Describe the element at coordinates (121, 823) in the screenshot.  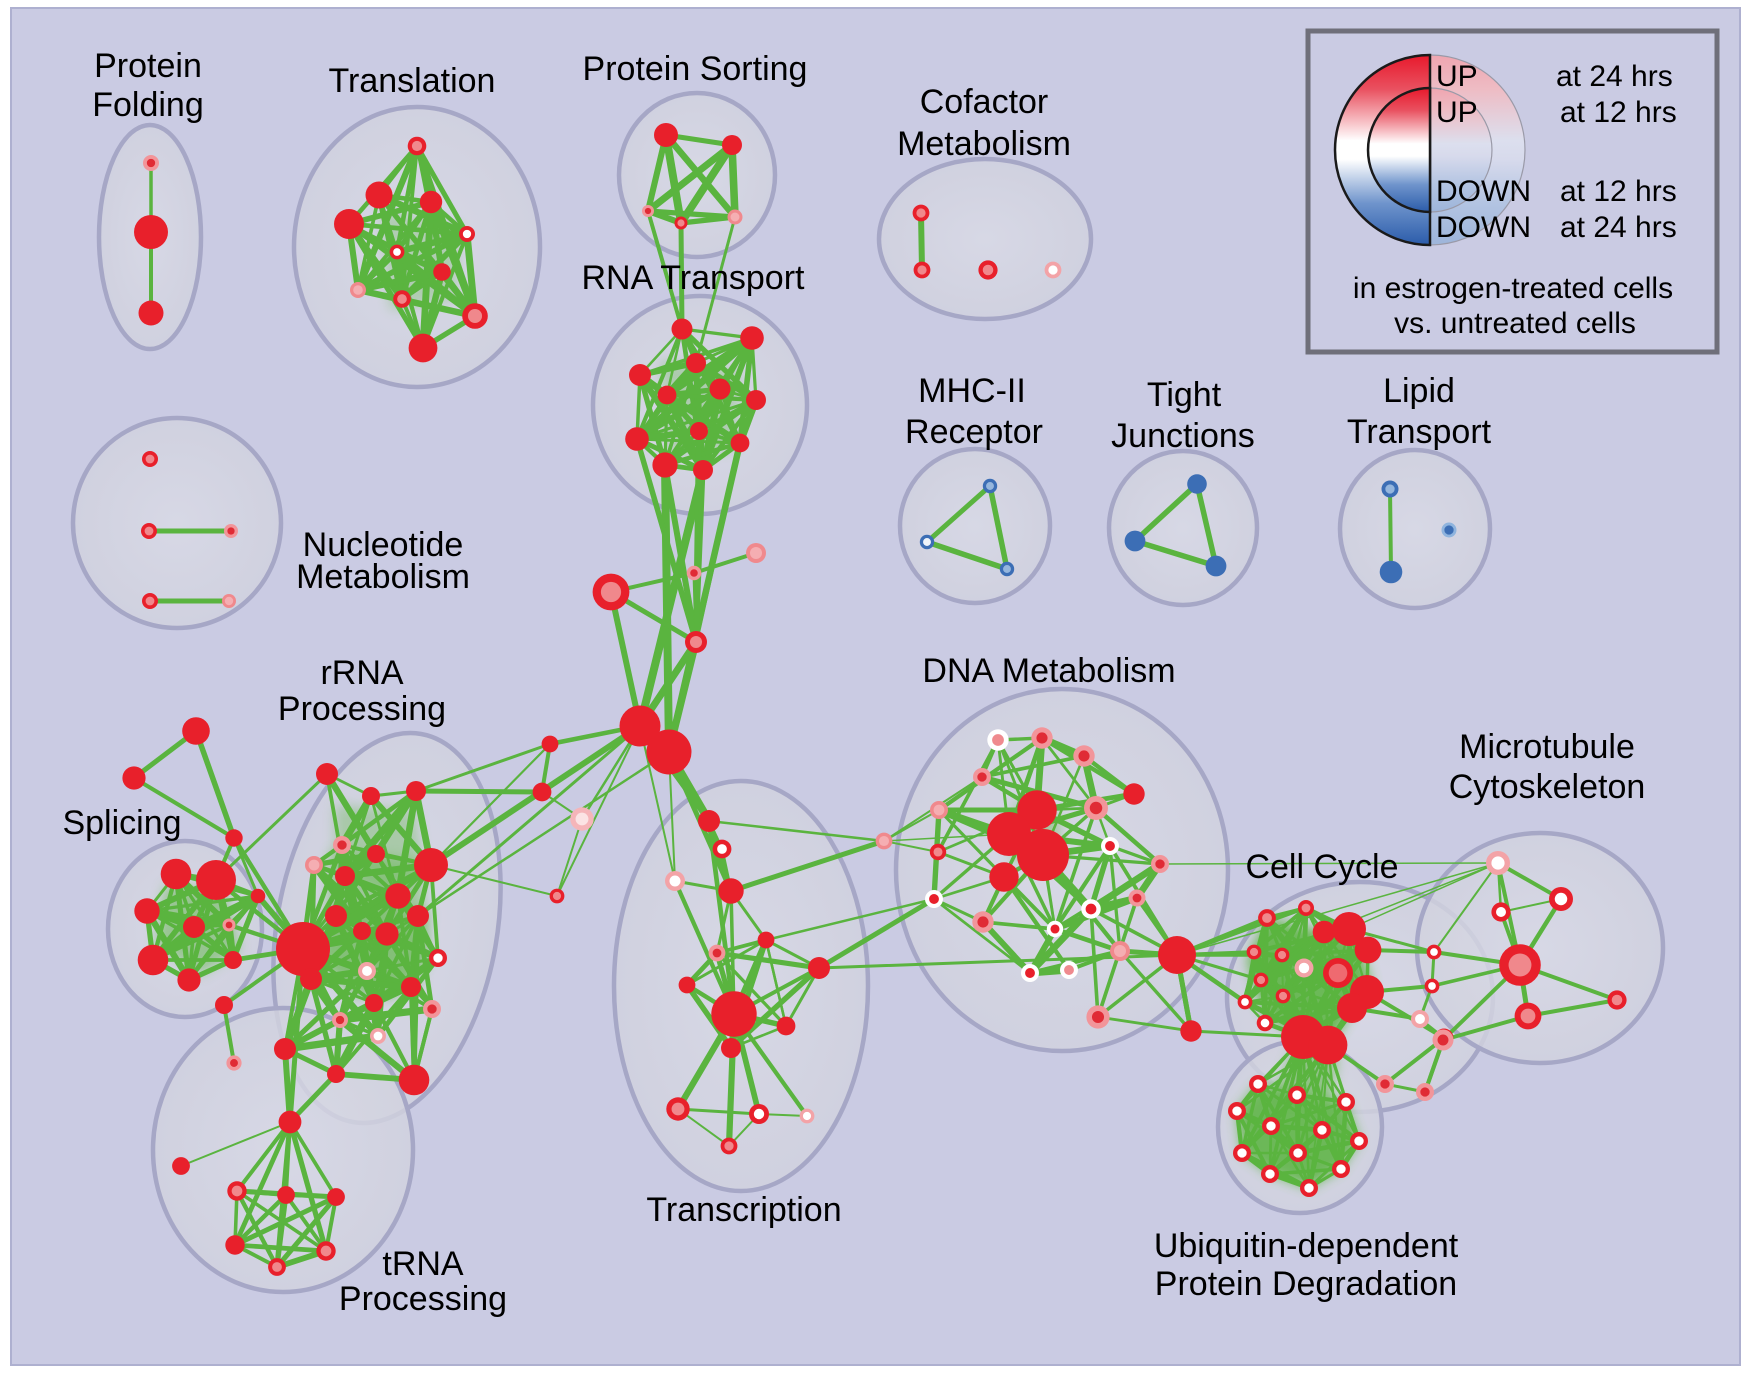
I see `svg-text: Splicing` at that location.